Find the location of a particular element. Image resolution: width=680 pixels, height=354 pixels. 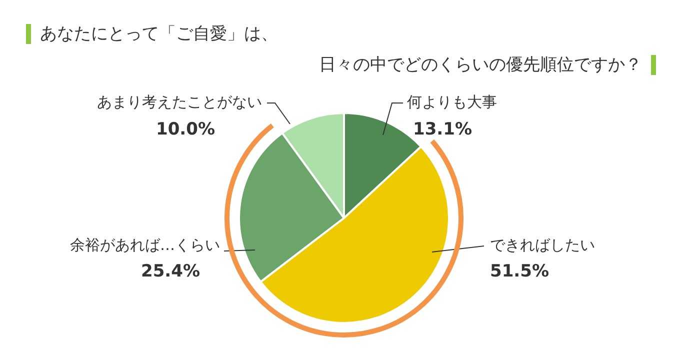

chart-subtitle: 日々の中でどのくらいの優先順位ですか？ is located at coordinates (480, 65).